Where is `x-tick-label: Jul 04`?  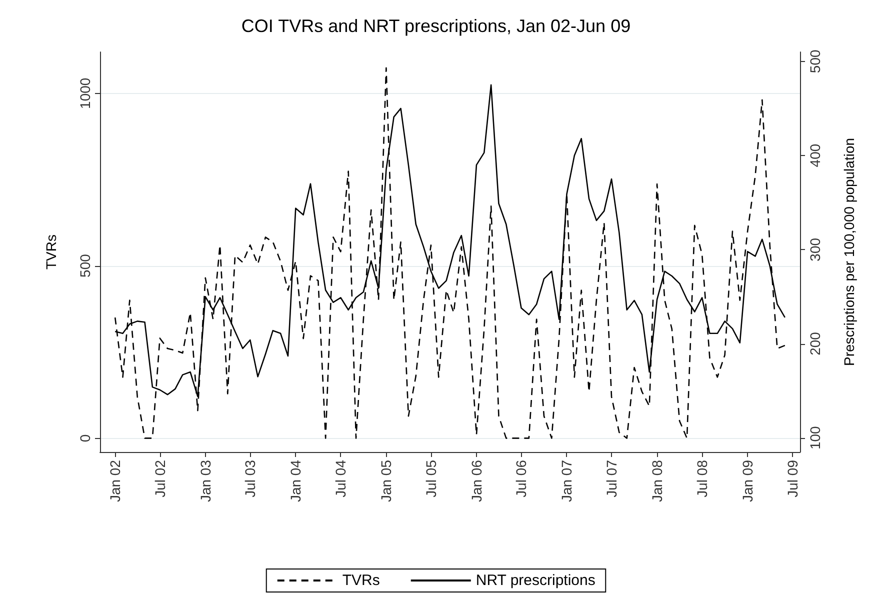
x-tick-label: Jul 04 is located at coordinates (340, 479).